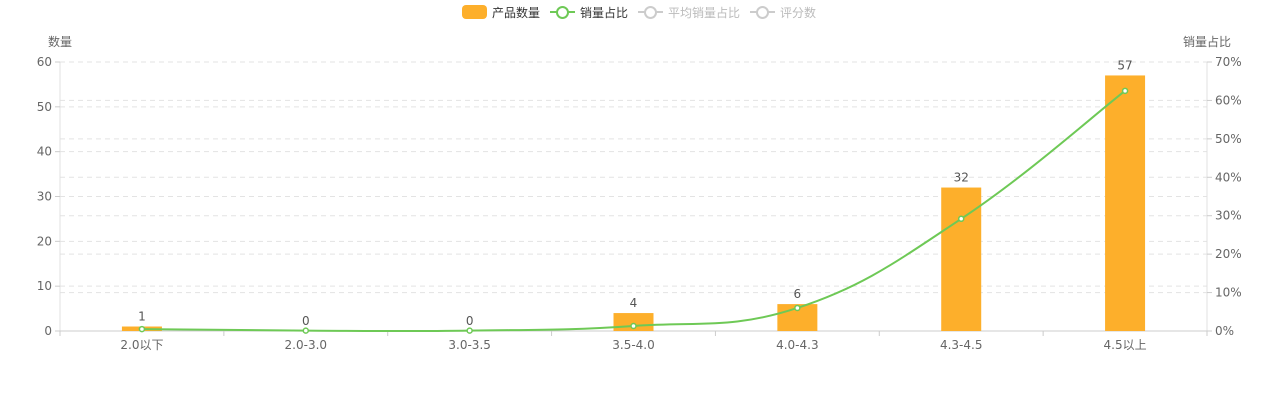 Image resolution: width=1278 pixels, height=400 pixels. Describe the element at coordinates (633, 345) in the screenshot. I see `x-tick-label: 3.5-4.0` at that location.